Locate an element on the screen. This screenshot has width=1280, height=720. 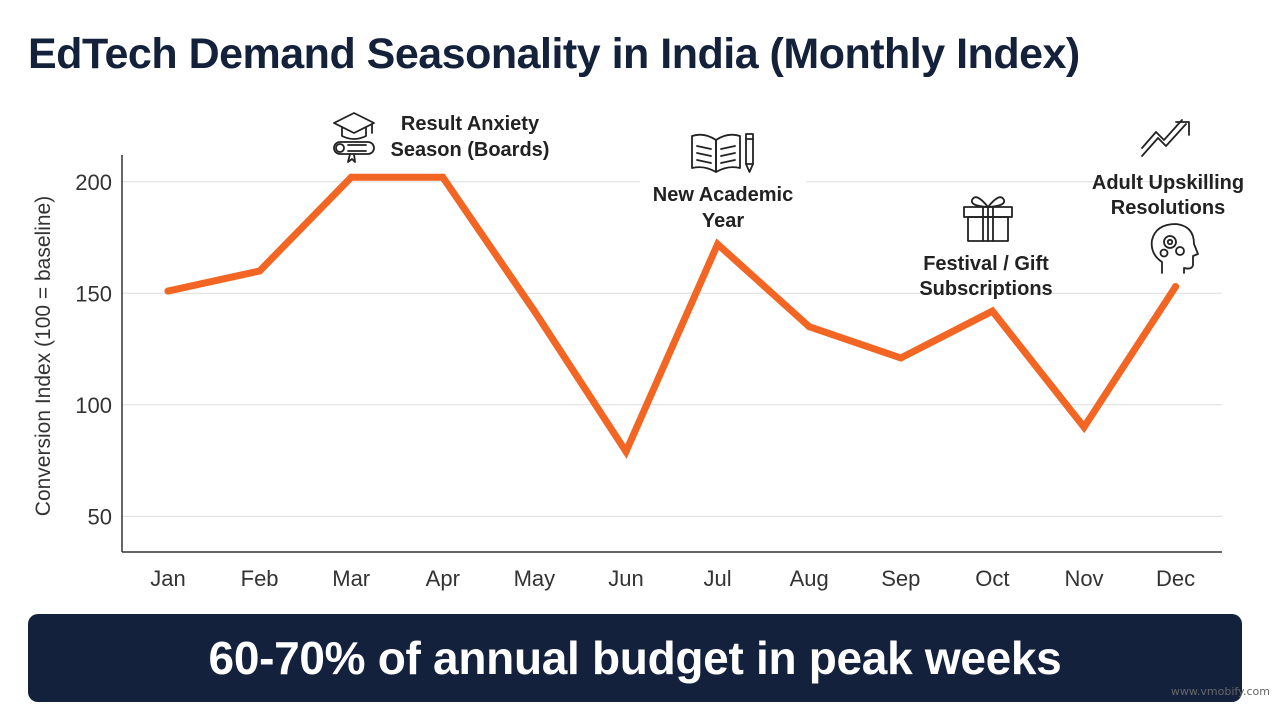
summary-banner-text: 60-70% of annual budget in peak weeks is located at coordinates (635, 658).